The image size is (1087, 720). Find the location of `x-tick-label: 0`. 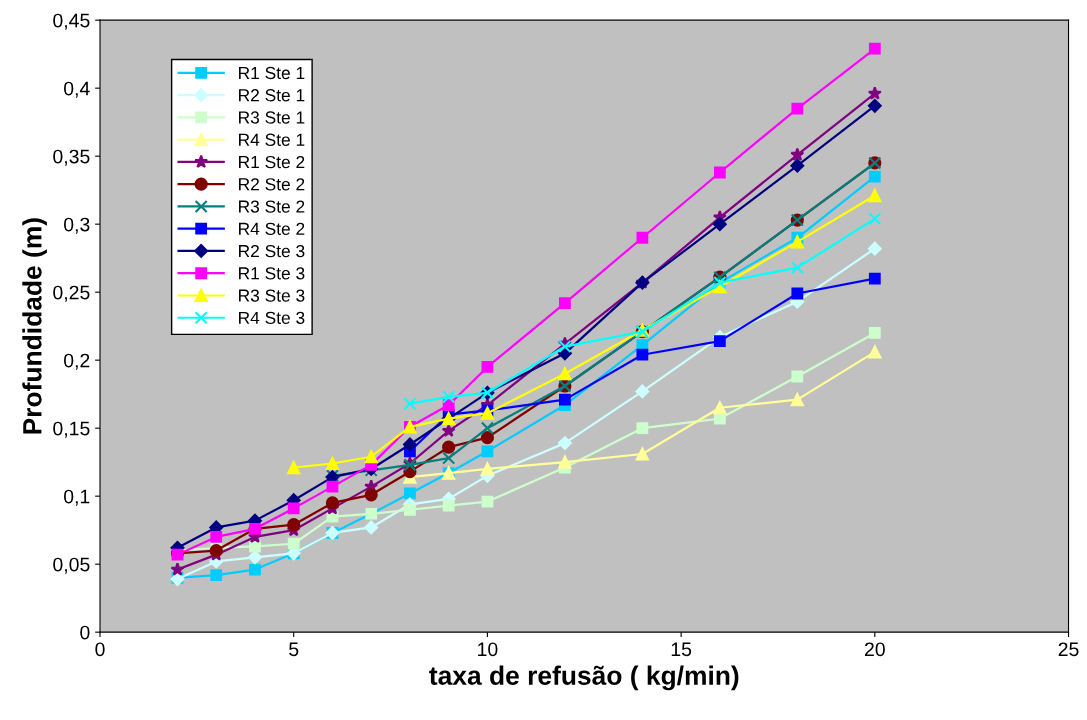

x-tick-label: 0 is located at coordinates (100, 649).